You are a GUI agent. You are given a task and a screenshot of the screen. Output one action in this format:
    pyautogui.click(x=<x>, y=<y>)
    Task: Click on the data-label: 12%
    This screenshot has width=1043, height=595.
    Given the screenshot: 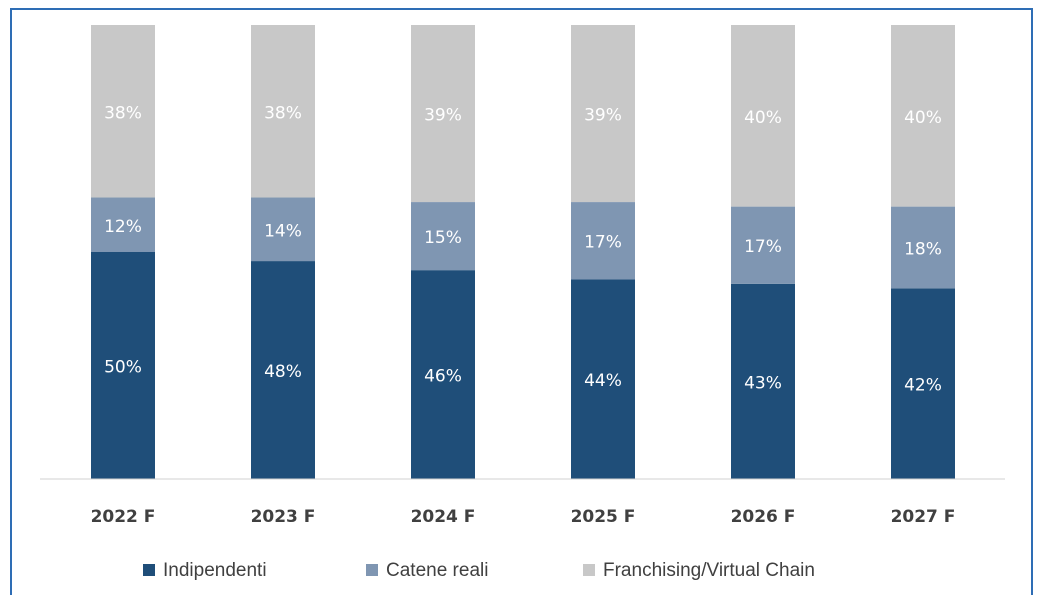 What is the action you would take?
    pyautogui.click(x=123, y=227)
    